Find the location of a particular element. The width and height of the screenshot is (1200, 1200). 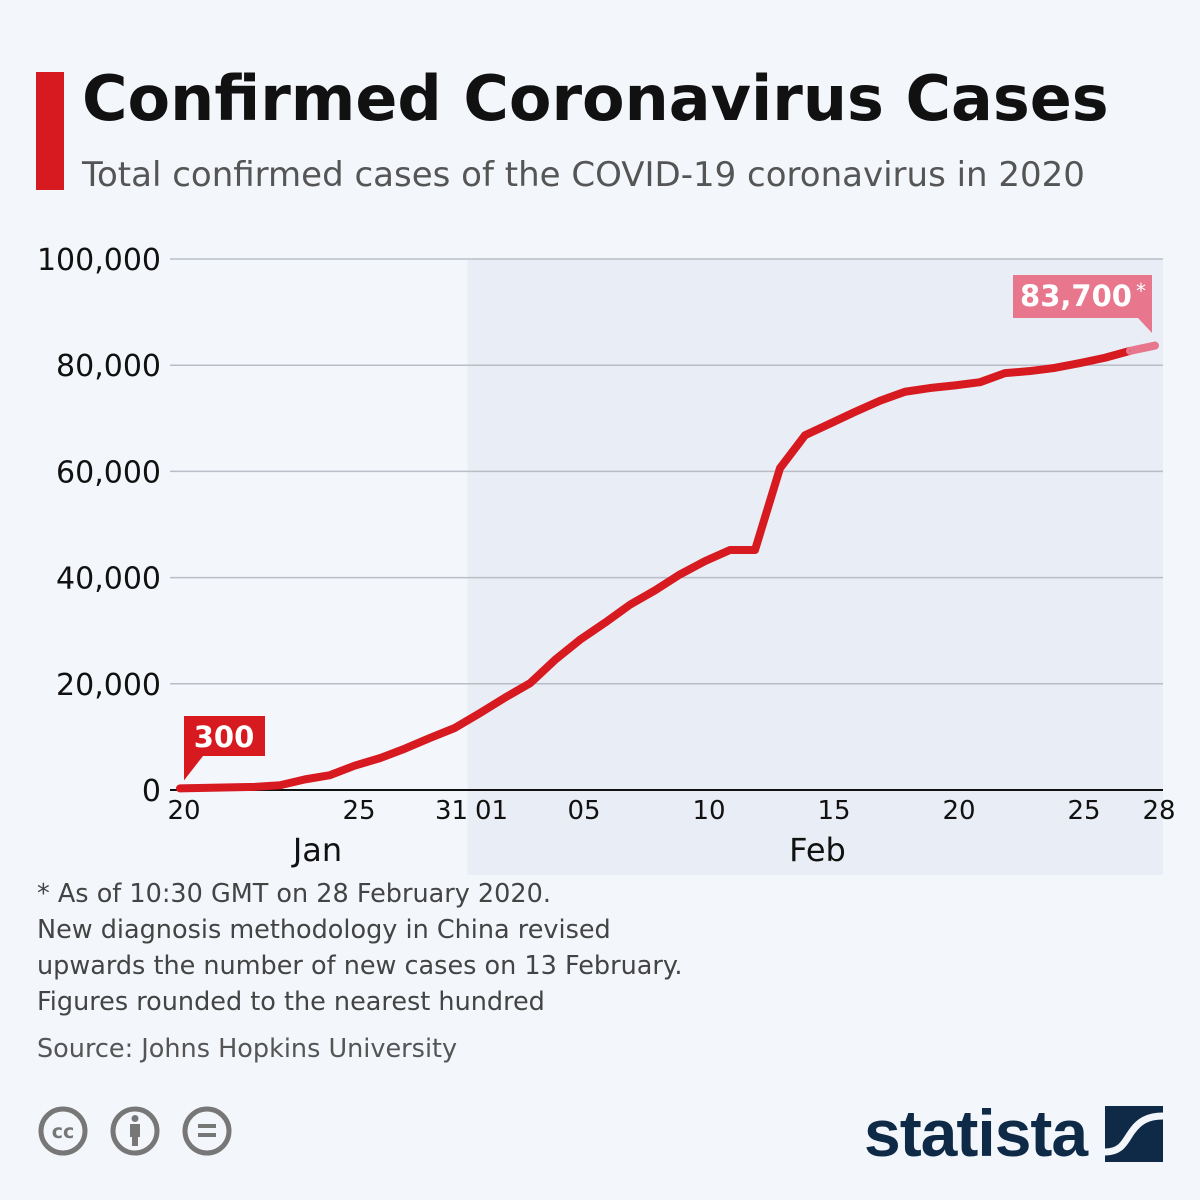

x-tick-label: 01 is located at coordinates (491, 811).